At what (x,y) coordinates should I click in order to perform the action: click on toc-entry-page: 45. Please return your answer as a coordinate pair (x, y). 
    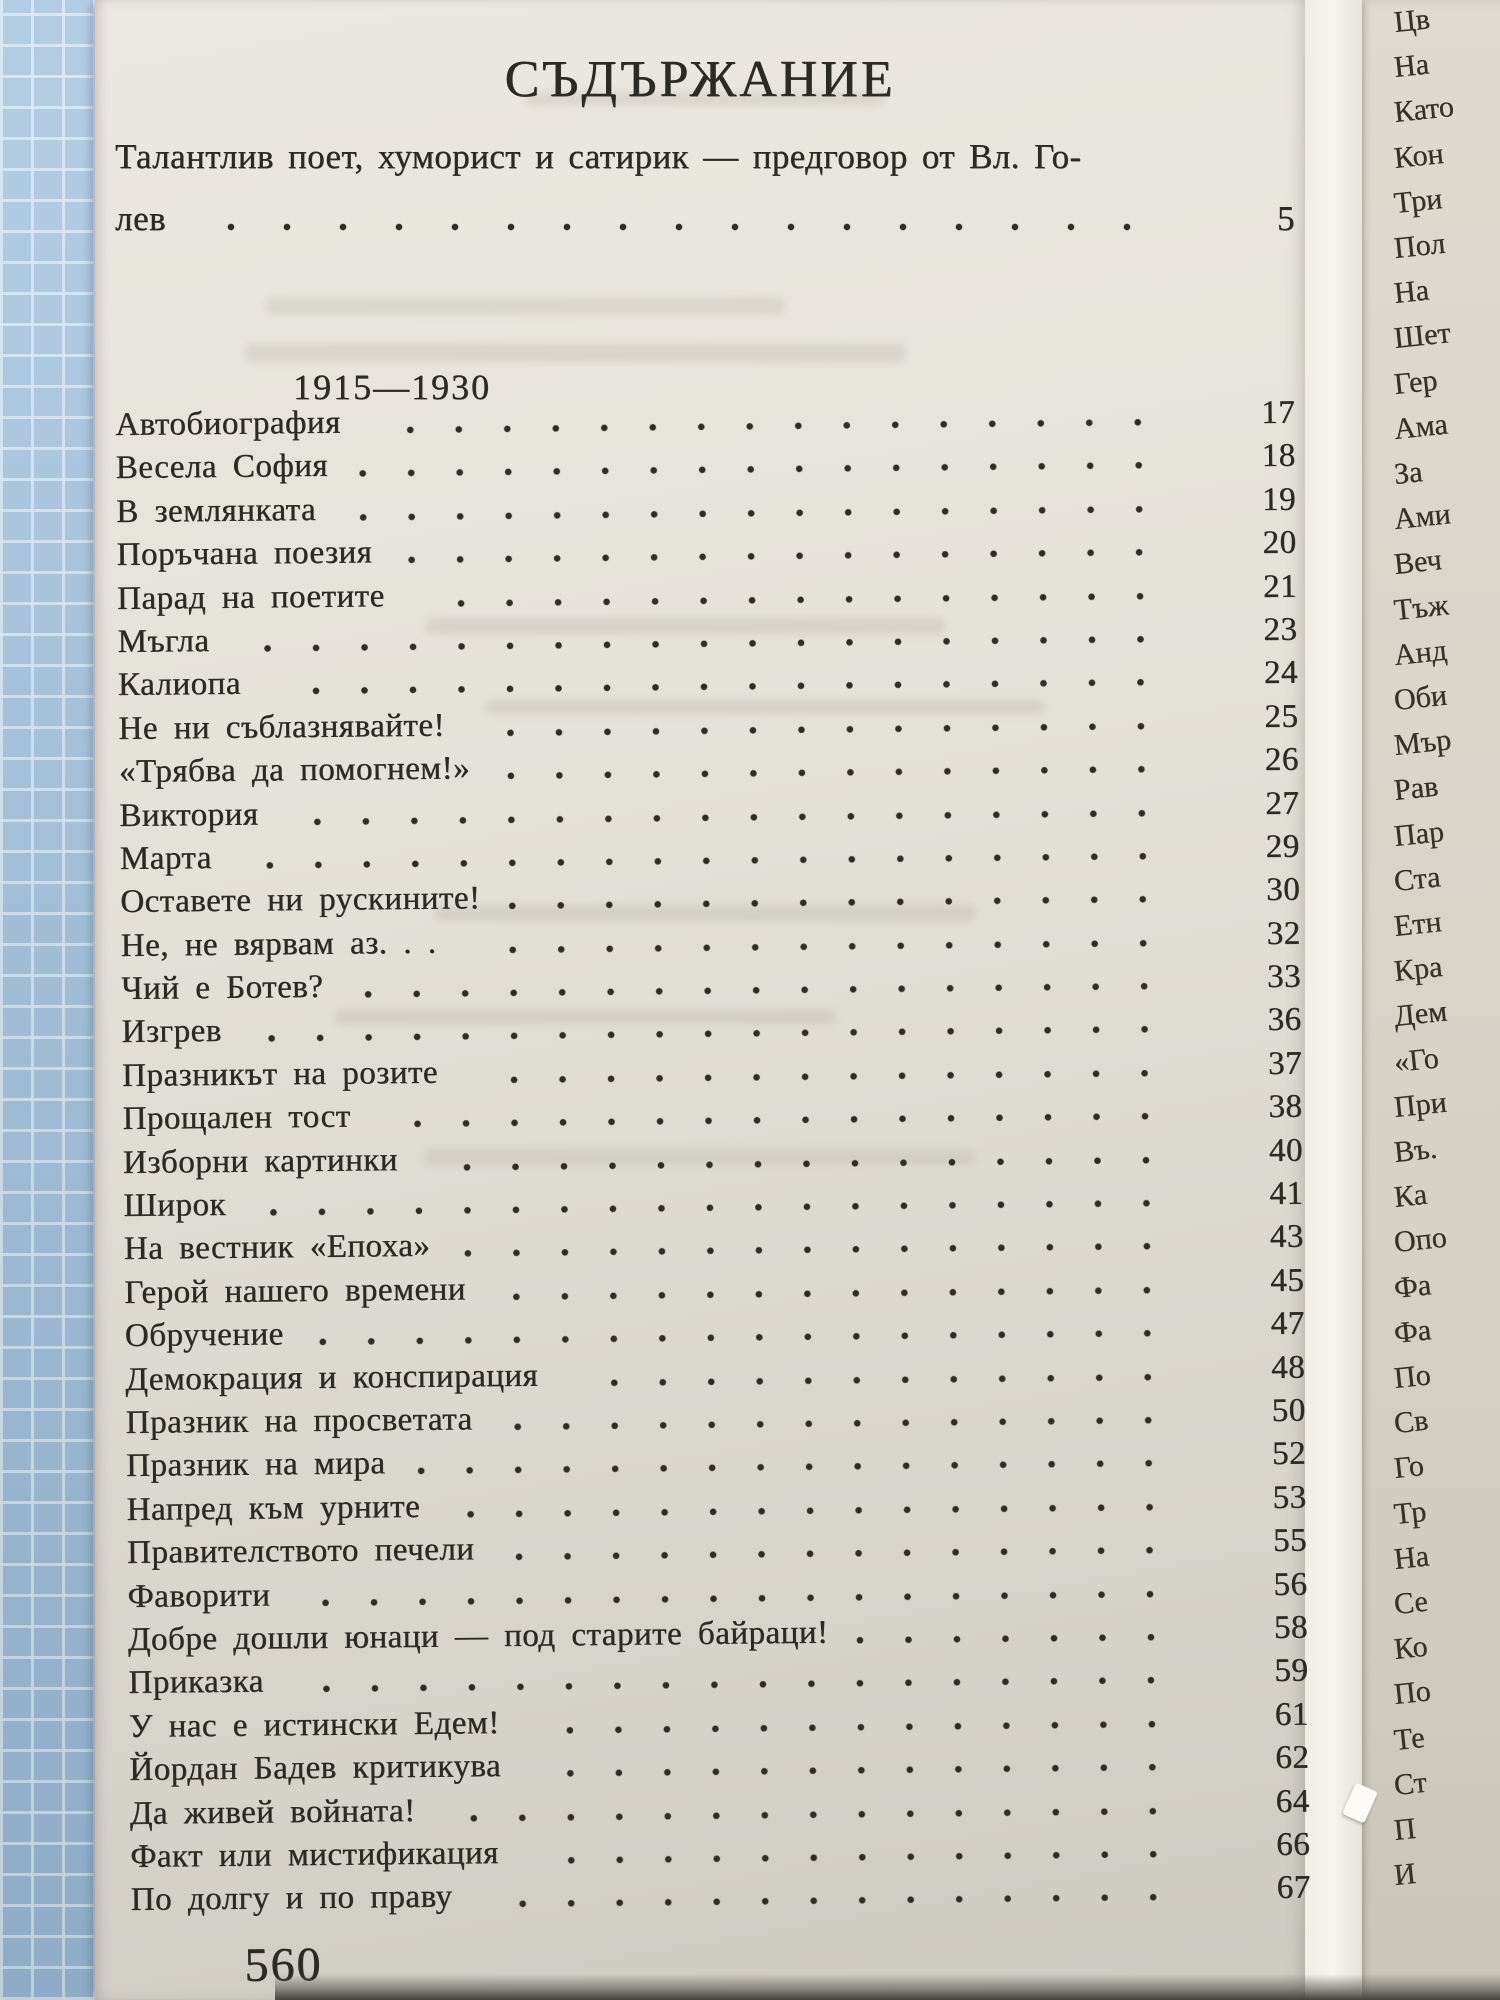
    Looking at the image, I should click on (1287, 1280).